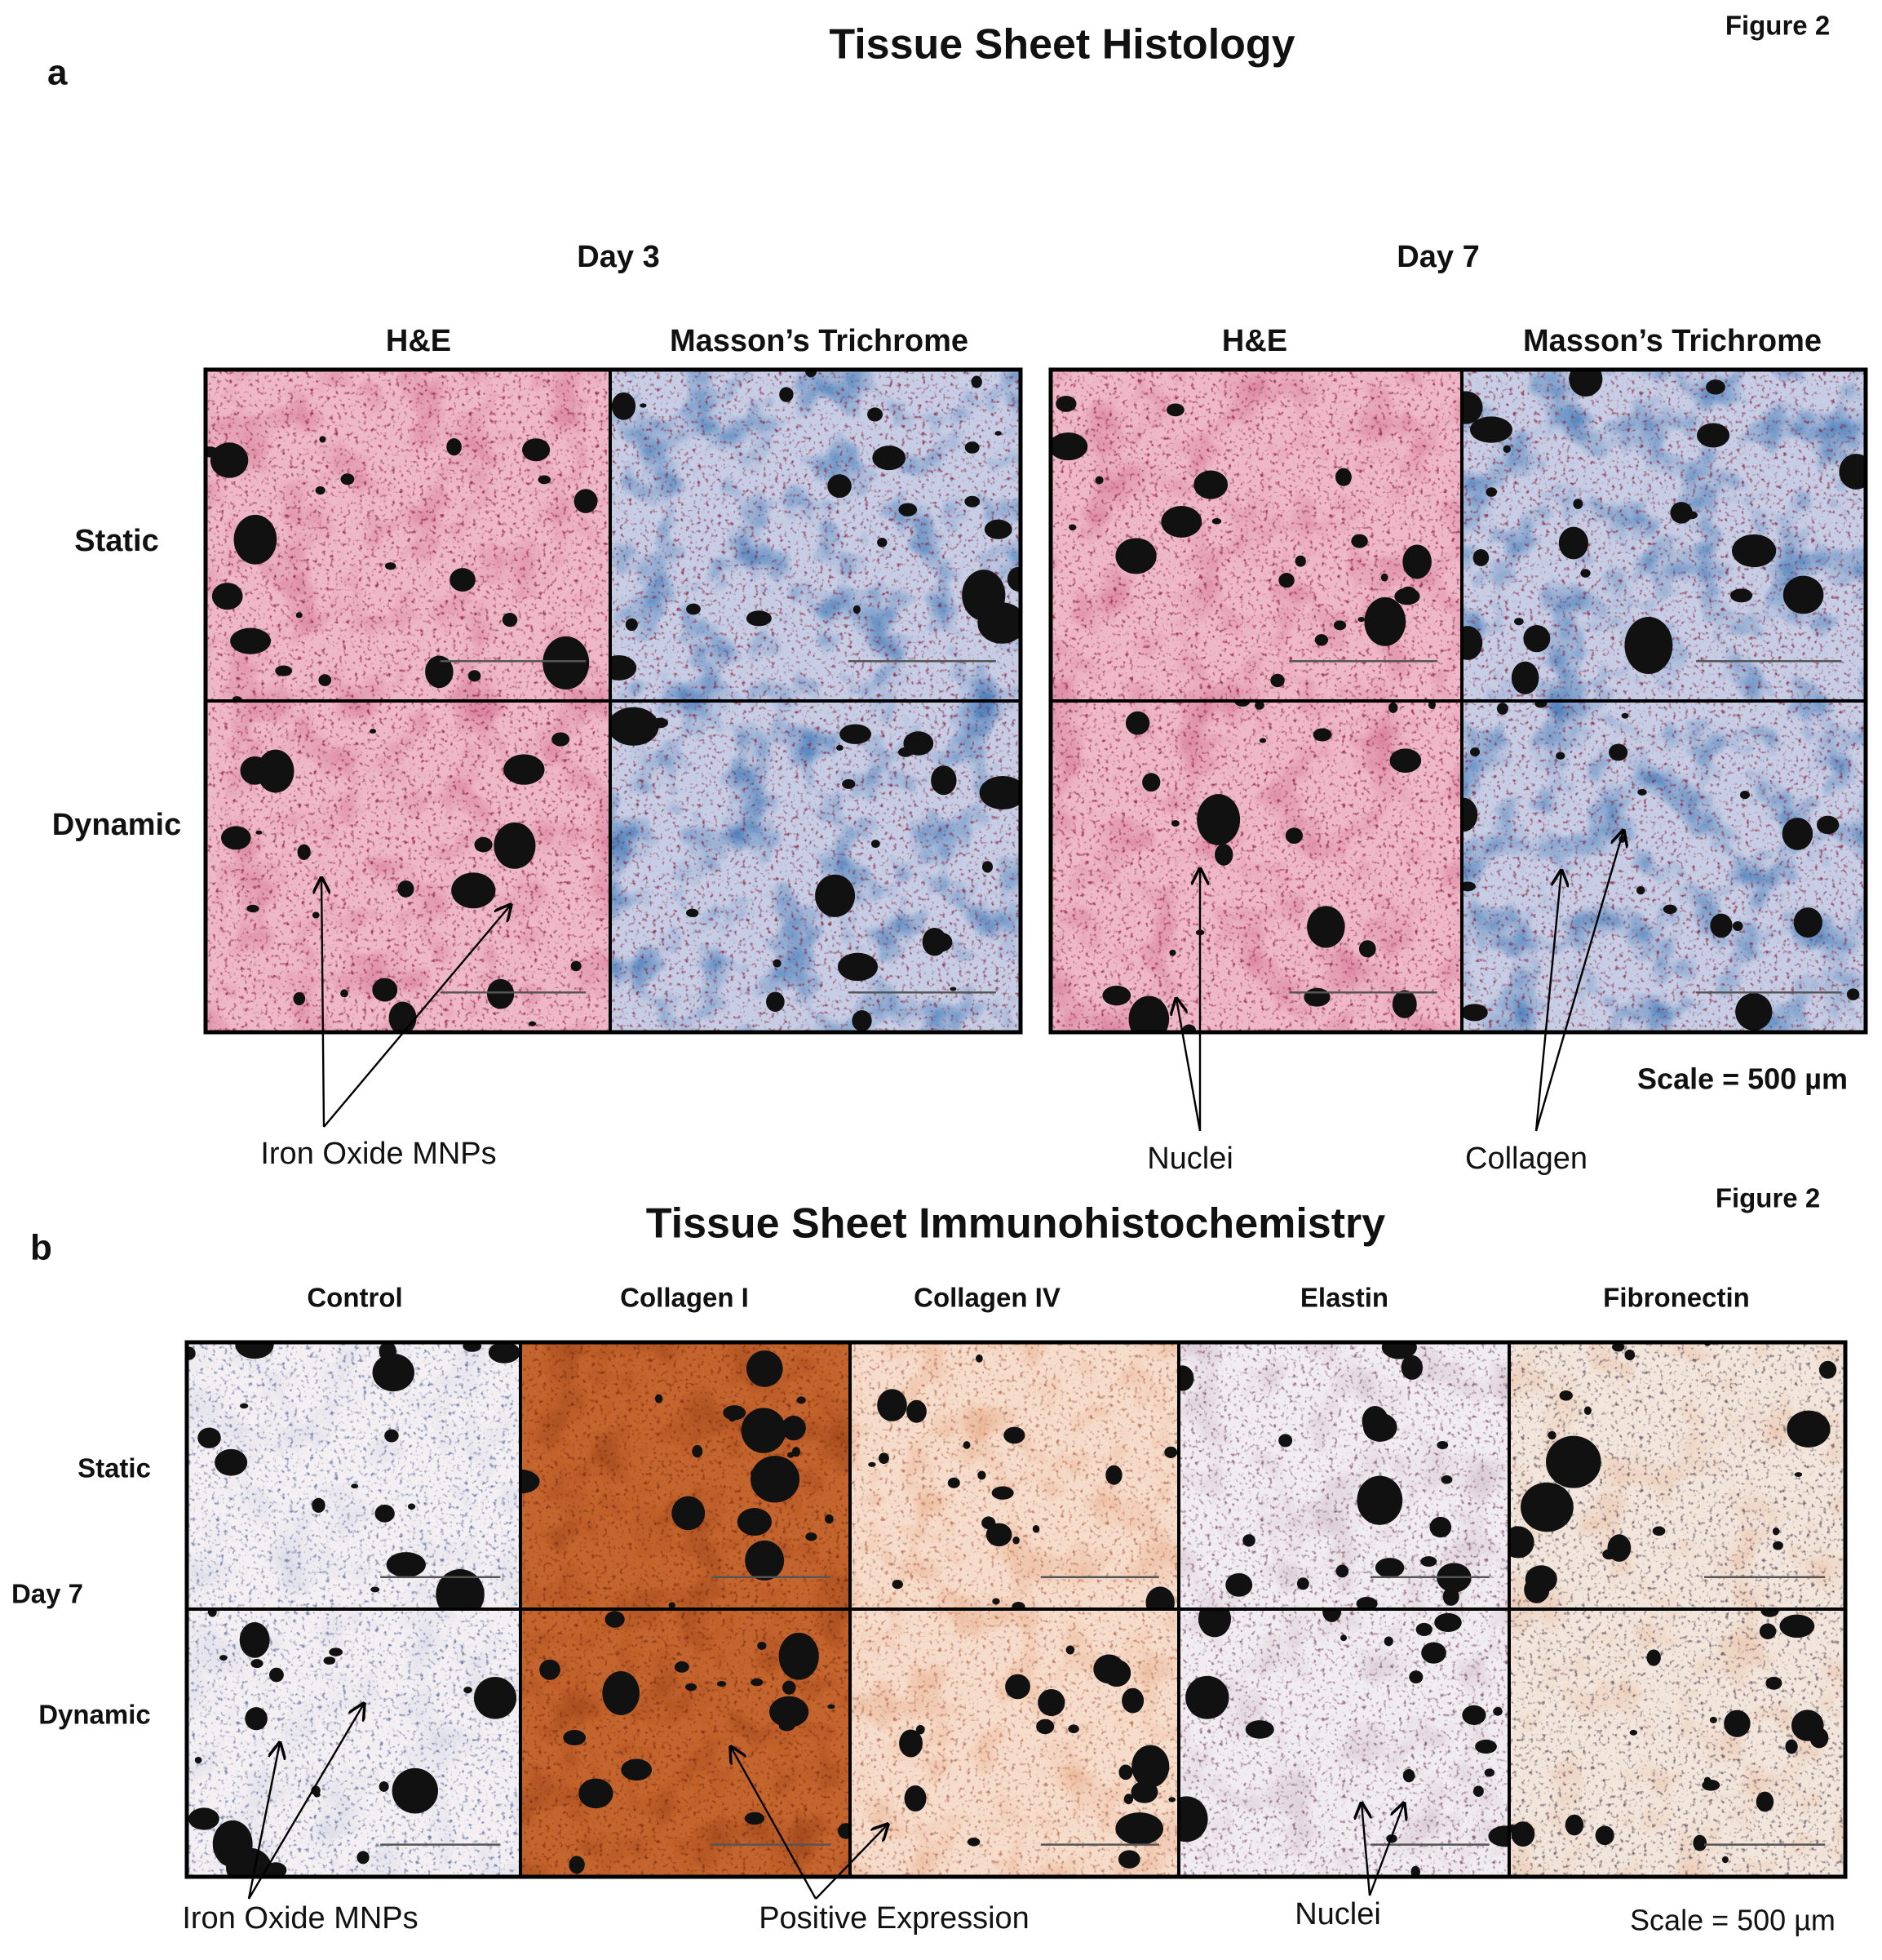 Image resolution: width=1882 pixels, height=1960 pixels. Describe the element at coordinates (47, 1594) in the screenshot. I see `group-label: Day 7` at that location.